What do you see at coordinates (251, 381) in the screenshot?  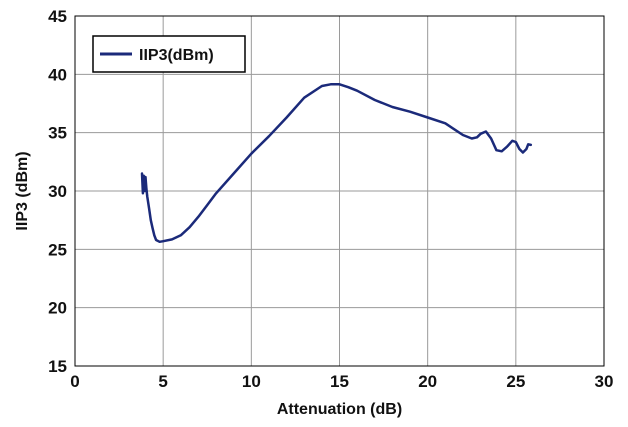 I see `x-tick-label: 10` at bounding box center [251, 381].